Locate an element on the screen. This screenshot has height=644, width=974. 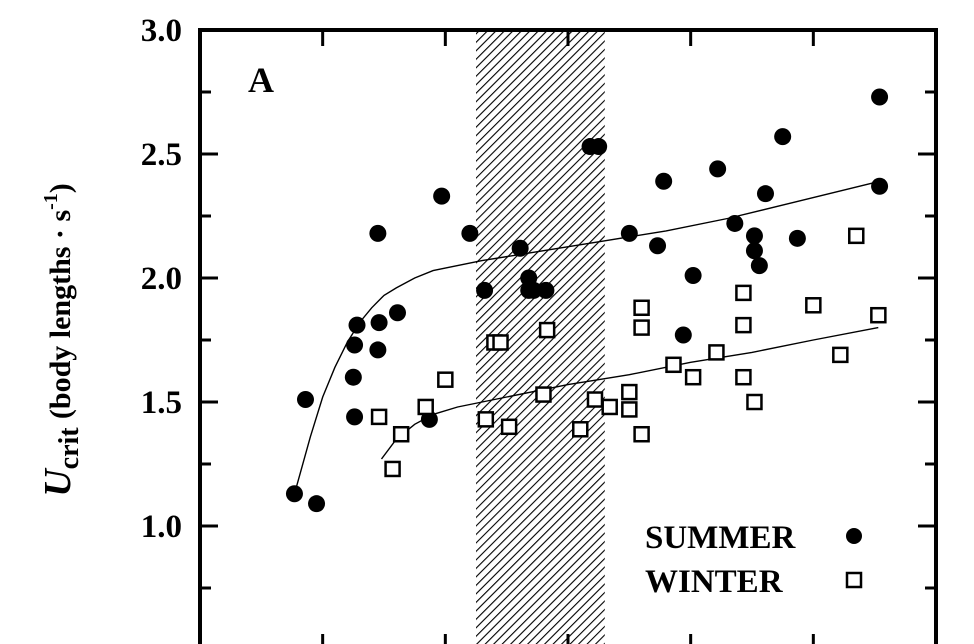
y-axis-units: (body lengths · s is located at coordinates (60, 314).